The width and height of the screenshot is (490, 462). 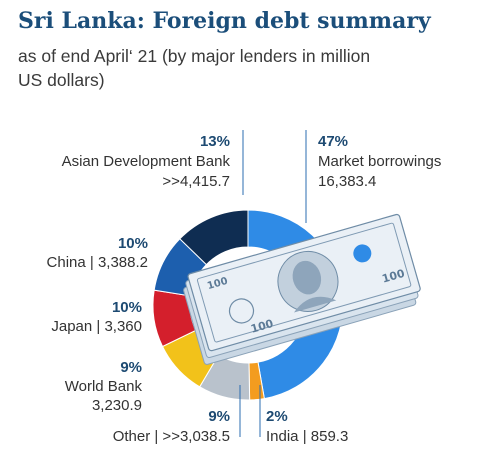 What do you see at coordinates (171, 436) in the screenshot?
I see `other-label: Other | >>3,038.5` at bounding box center [171, 436].